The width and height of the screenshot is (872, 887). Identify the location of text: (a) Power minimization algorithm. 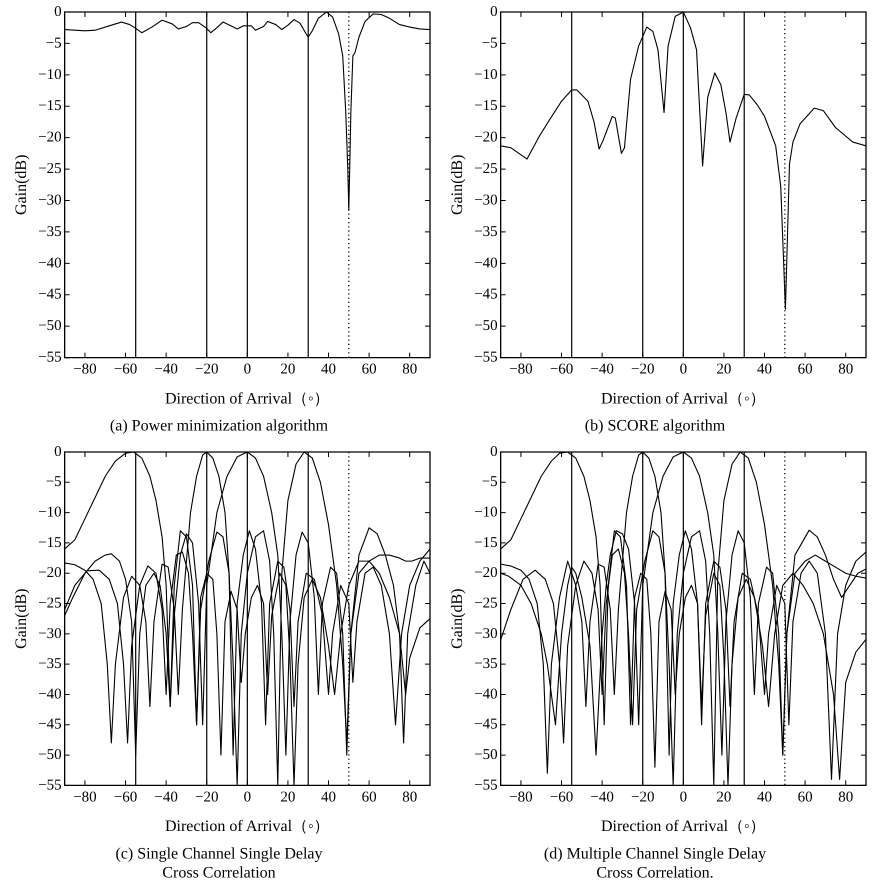
(219, 426).